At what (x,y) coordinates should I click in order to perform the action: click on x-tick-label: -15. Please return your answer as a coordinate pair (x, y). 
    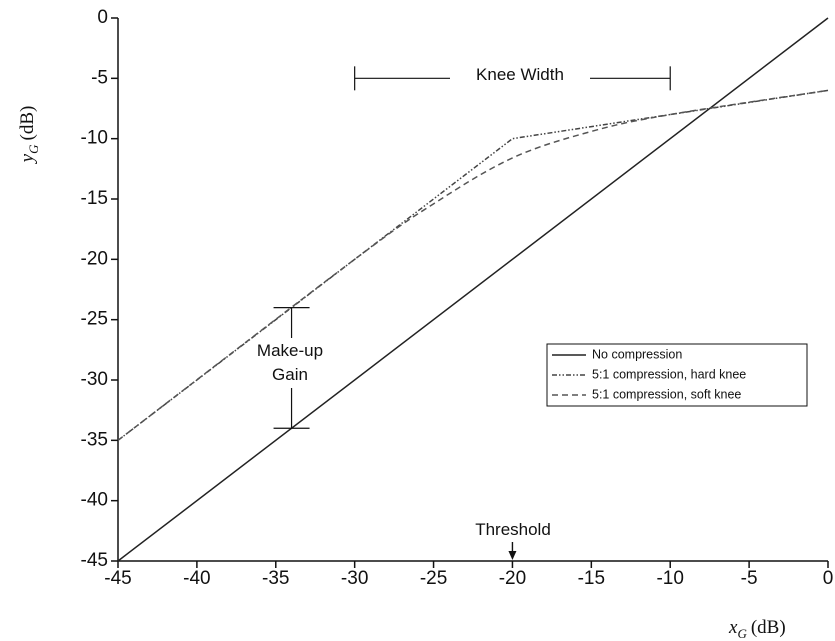
    Looking at the image, I should click on (591, 578).